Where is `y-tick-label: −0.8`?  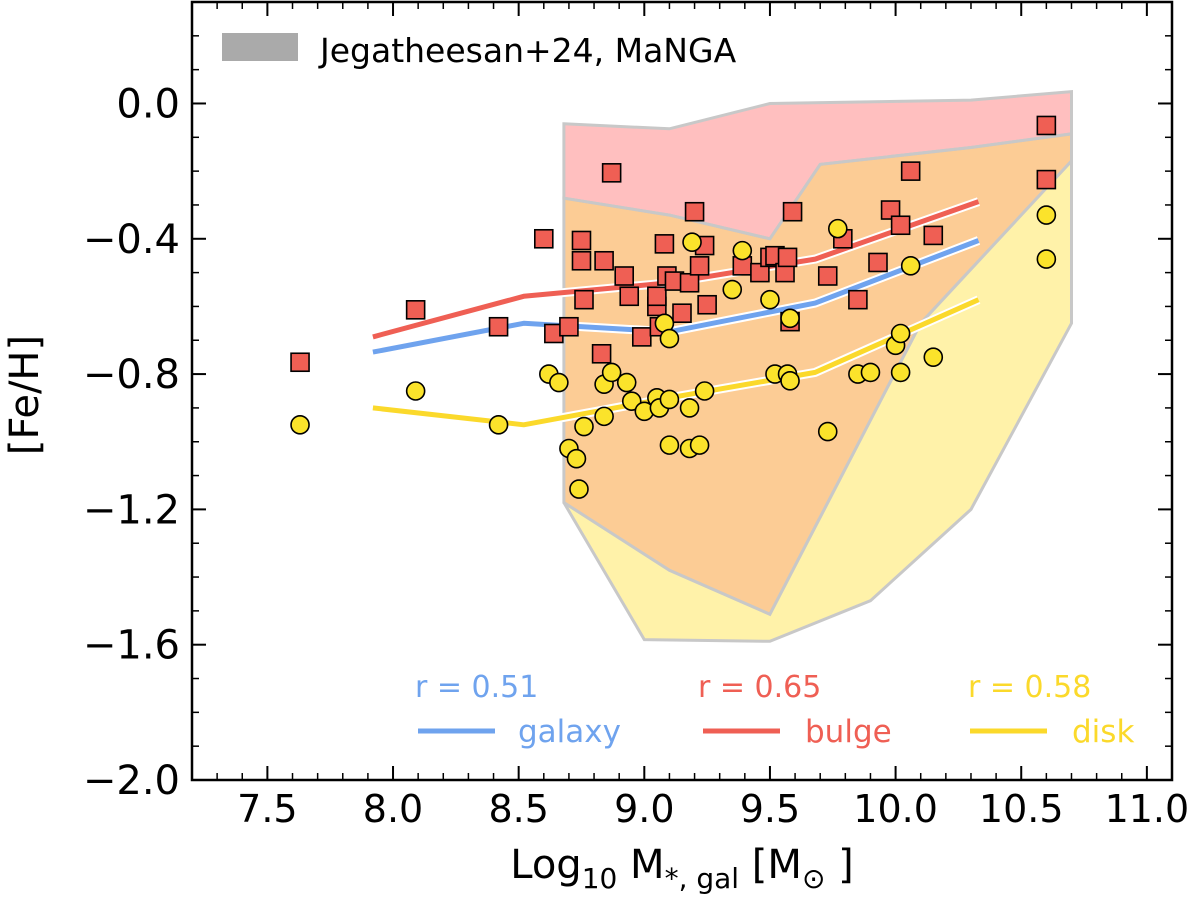
y-tick-label: −0.8 is located at coordinates (131, 375).